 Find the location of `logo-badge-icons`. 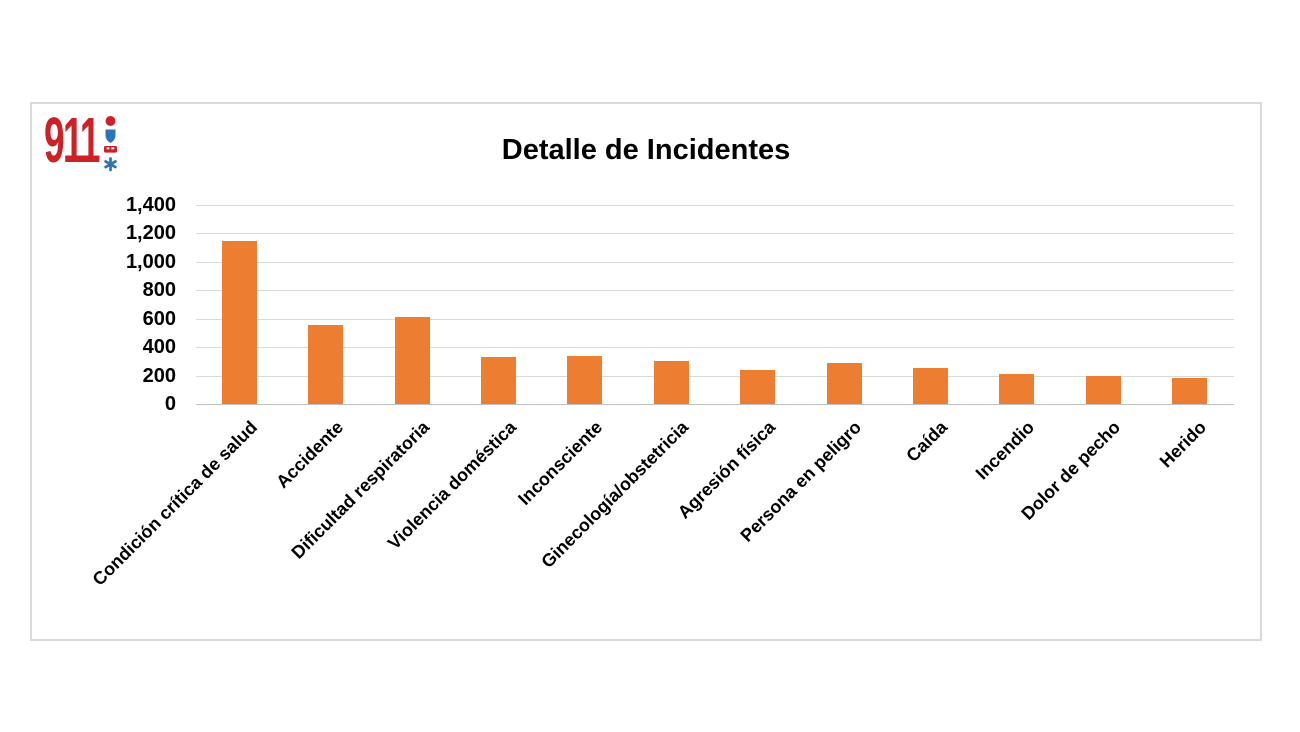

logo-badge-icons is located at coordinates (111, 144).